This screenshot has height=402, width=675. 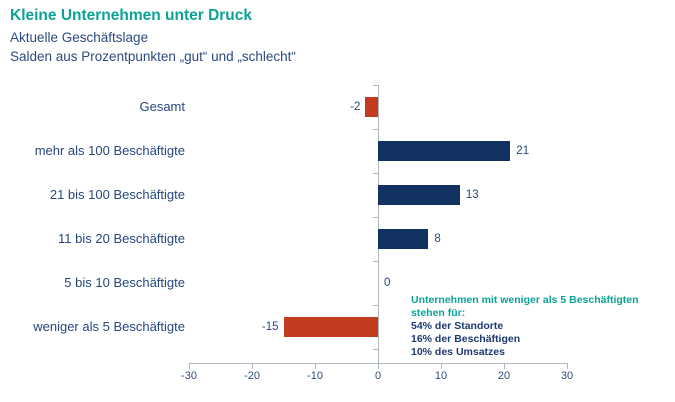 I want to click on category-label: 5 bis 10 Beschäftigte, so click(x=124, y=282).